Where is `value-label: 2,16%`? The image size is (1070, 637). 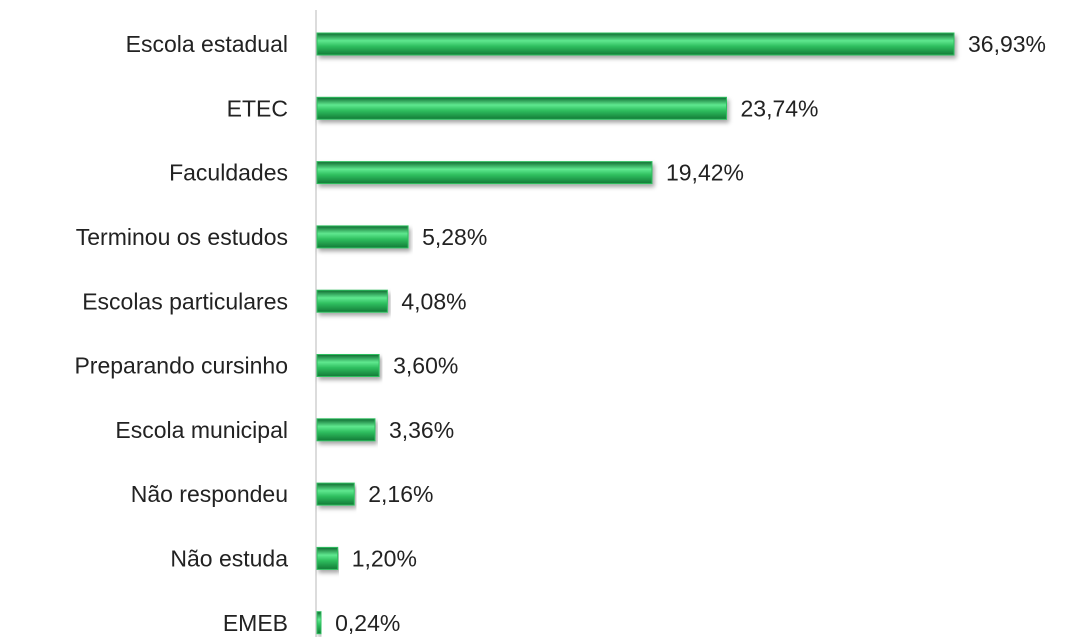
value-label: 2,16% is located at coordinates (400, 494).